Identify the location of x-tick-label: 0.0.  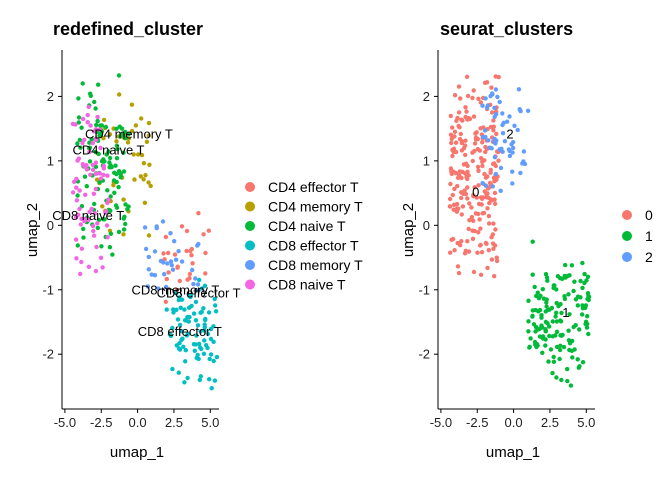
(138, 422).